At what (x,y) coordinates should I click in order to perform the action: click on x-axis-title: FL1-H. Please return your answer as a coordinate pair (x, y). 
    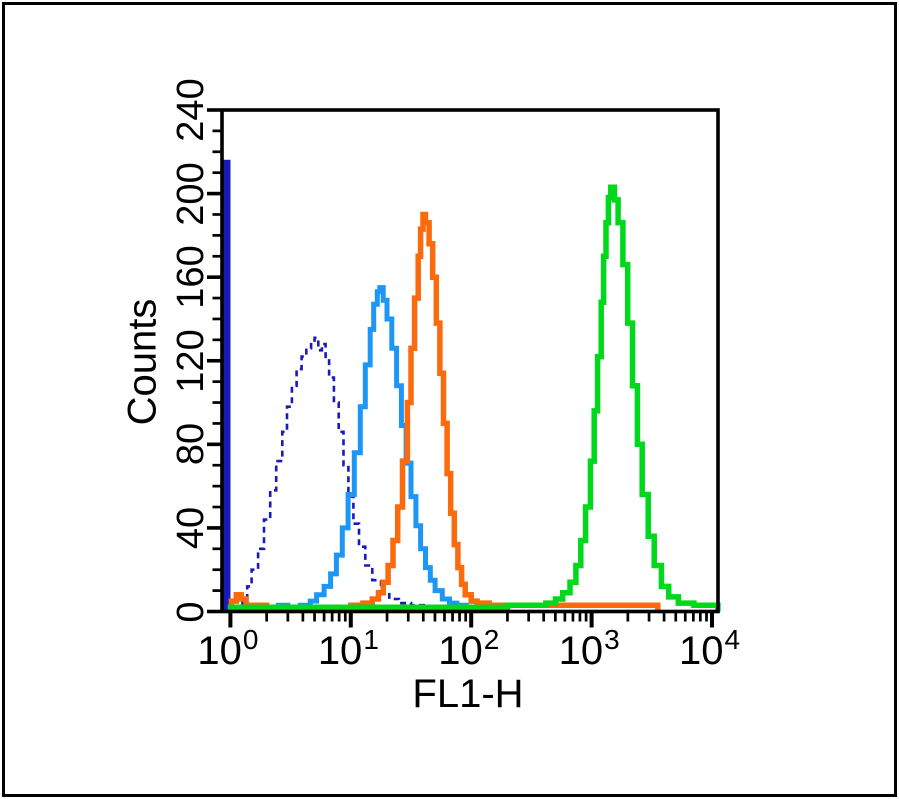
    Looking at the image, I should click on (468, 694).